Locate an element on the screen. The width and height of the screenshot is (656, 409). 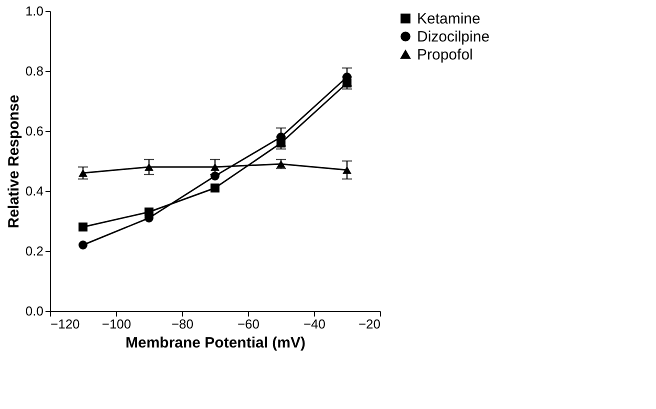
y-axis-title: Relative Response is located at coordinates (13, 161).